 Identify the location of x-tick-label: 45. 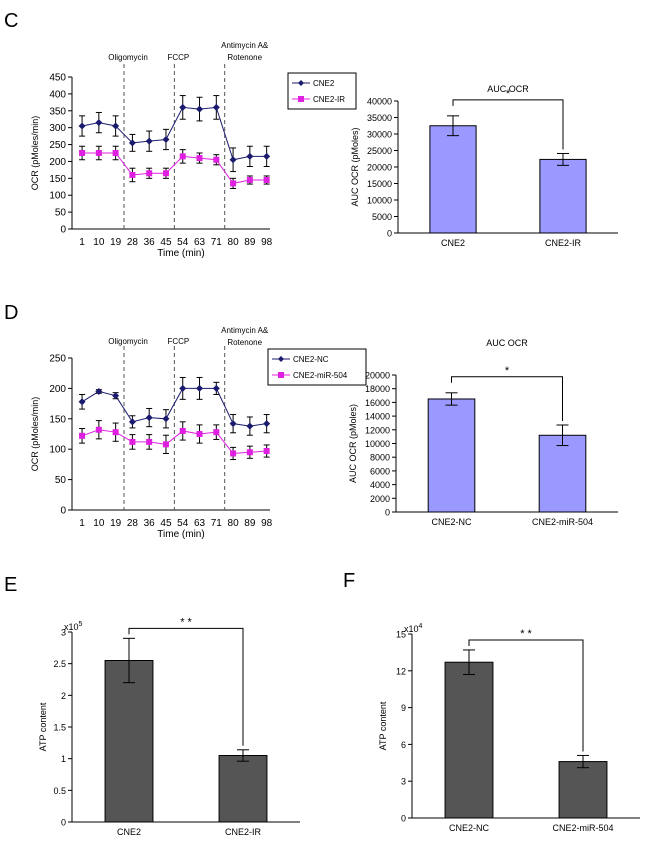
(166, 523).